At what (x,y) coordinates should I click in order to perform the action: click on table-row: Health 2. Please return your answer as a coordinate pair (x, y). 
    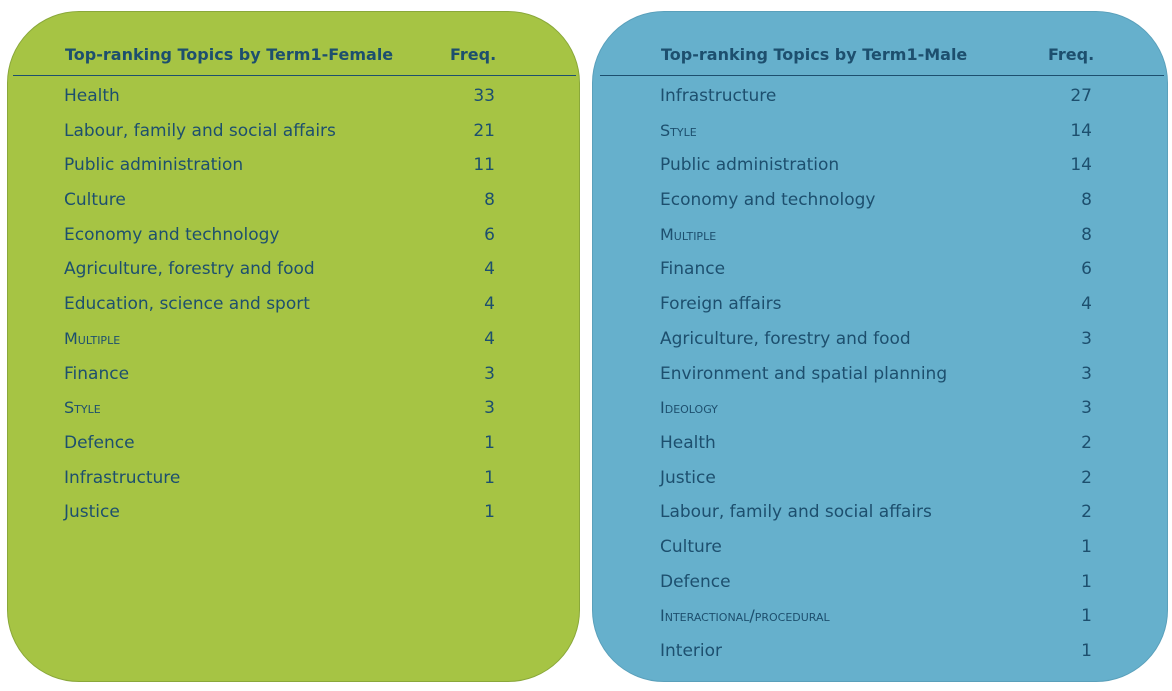
    Looking at the image, I should click on (880, 448).